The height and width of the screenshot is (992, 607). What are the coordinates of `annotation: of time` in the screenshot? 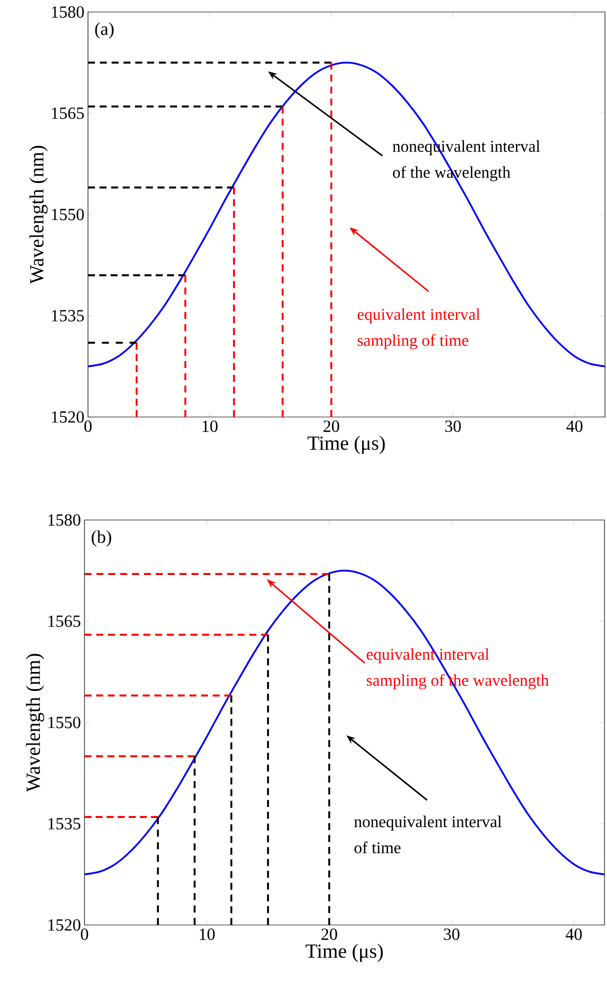 It's located at (377, 847).